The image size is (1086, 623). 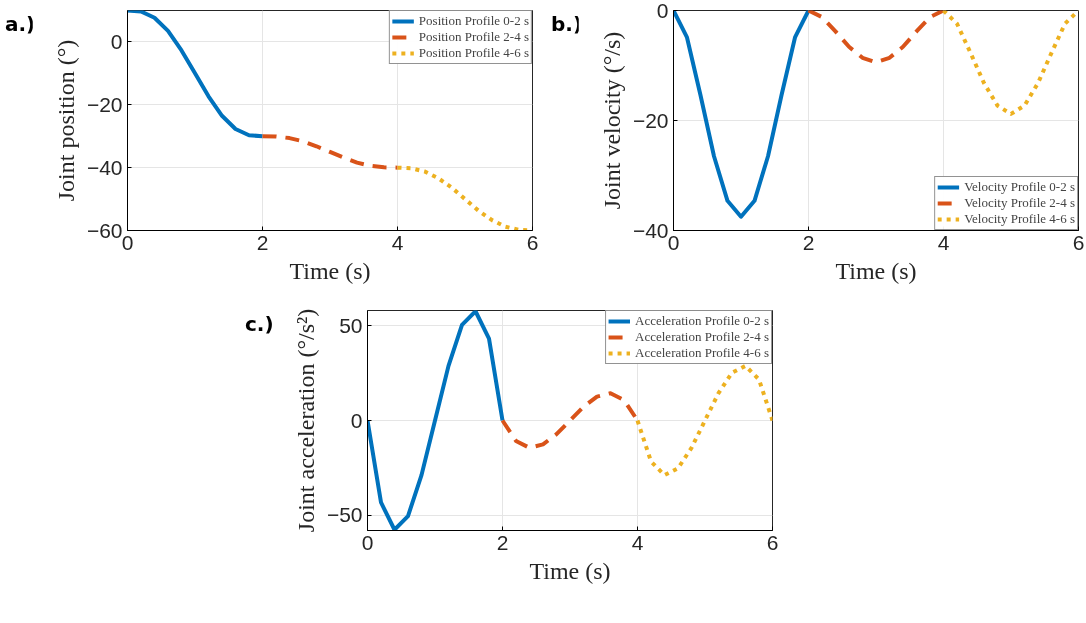 What do you see at coordinates (344, 515) in the screenshot?
I see `y-tick-label: −50` at bounding box center [344, 515].